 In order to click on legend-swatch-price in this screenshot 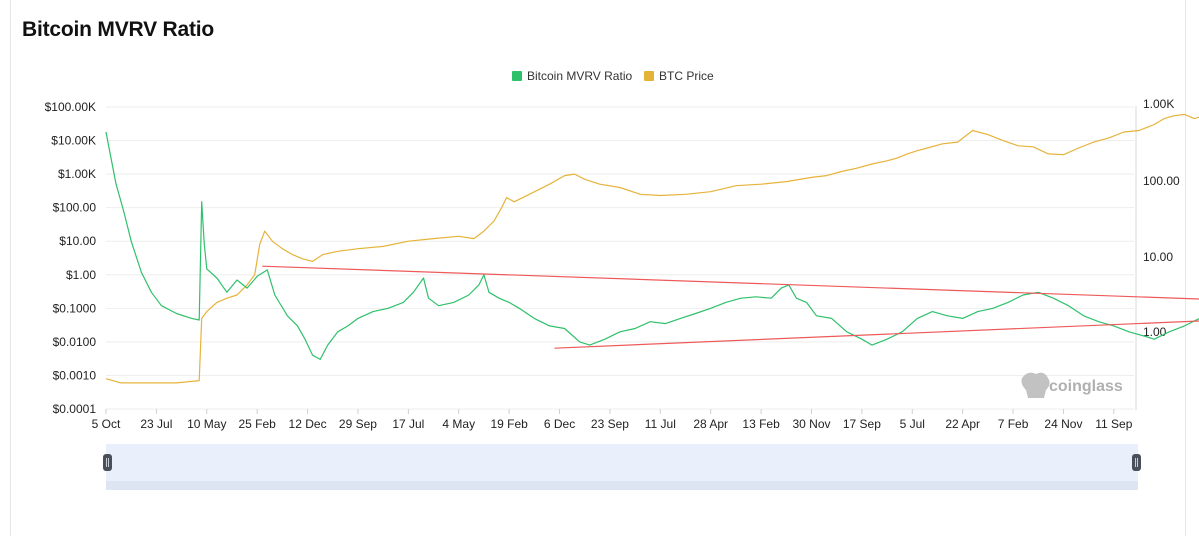, I will do `click(649, 76)`.